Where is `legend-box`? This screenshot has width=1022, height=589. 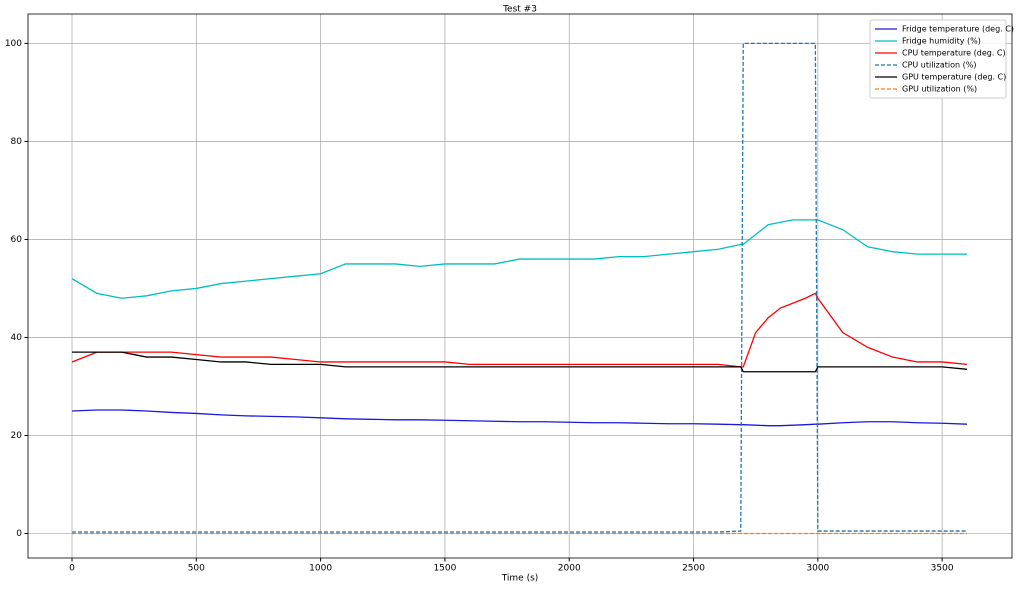 legend-box is located at coordinates (938, 59).